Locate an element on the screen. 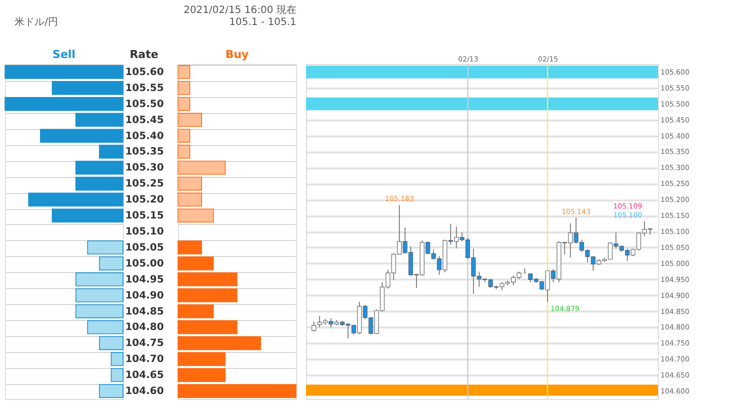 Image resolution: width=740 pixels, height=415 pixels. text: 105.1 - 105.1 is located at coordinates (262, 22).